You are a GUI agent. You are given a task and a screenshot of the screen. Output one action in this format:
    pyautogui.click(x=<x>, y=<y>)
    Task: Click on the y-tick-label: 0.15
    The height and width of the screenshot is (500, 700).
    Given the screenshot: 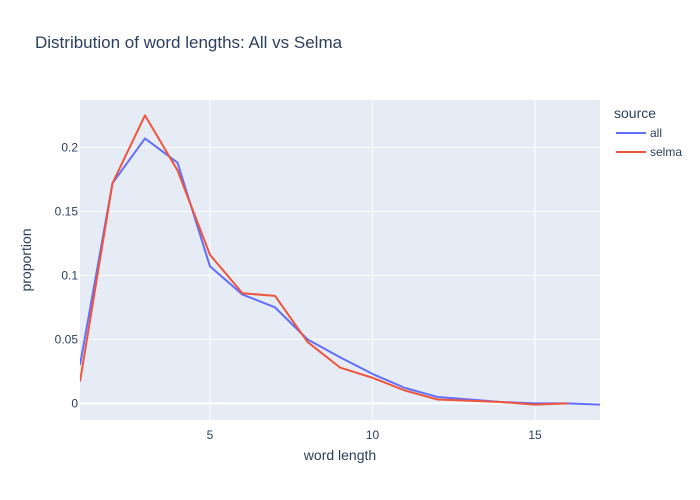 What is the action you would take?
    pyautogui.click(x=67, y=211)
    